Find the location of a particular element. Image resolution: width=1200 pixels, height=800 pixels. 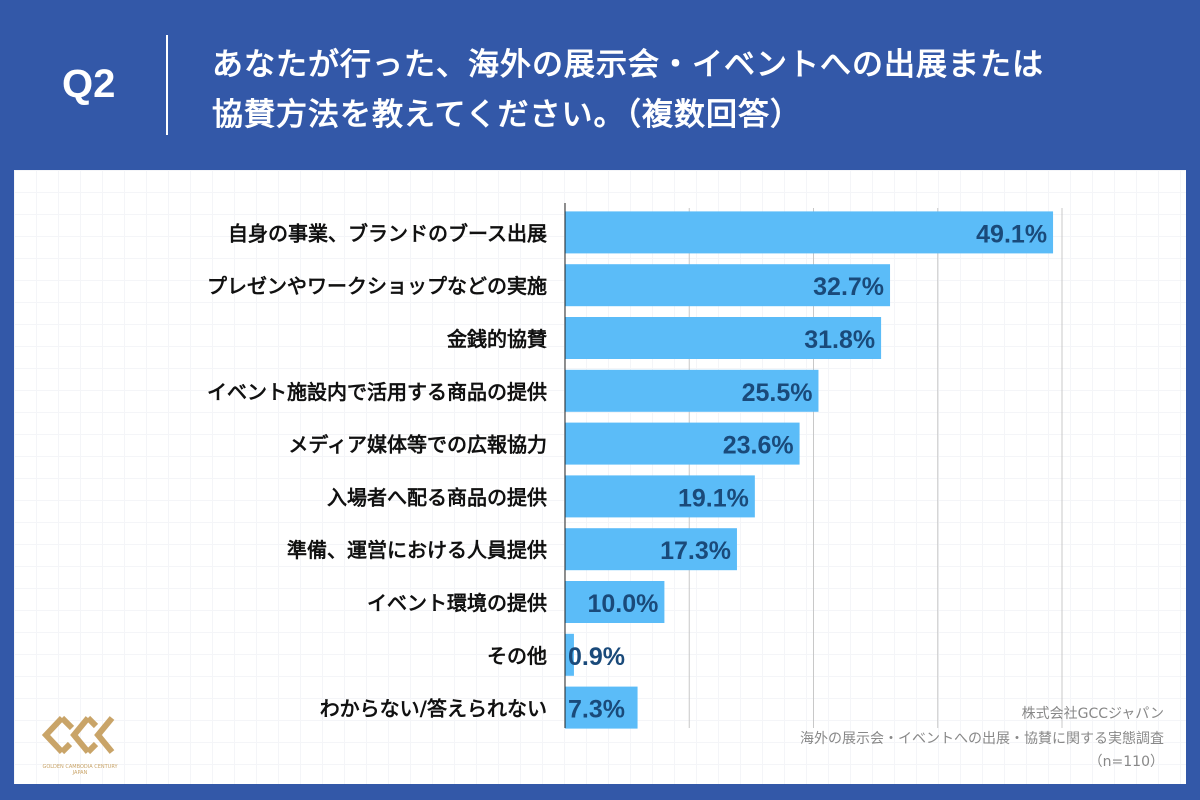

value-label: 19.1% is located at coordinates (713, 498).